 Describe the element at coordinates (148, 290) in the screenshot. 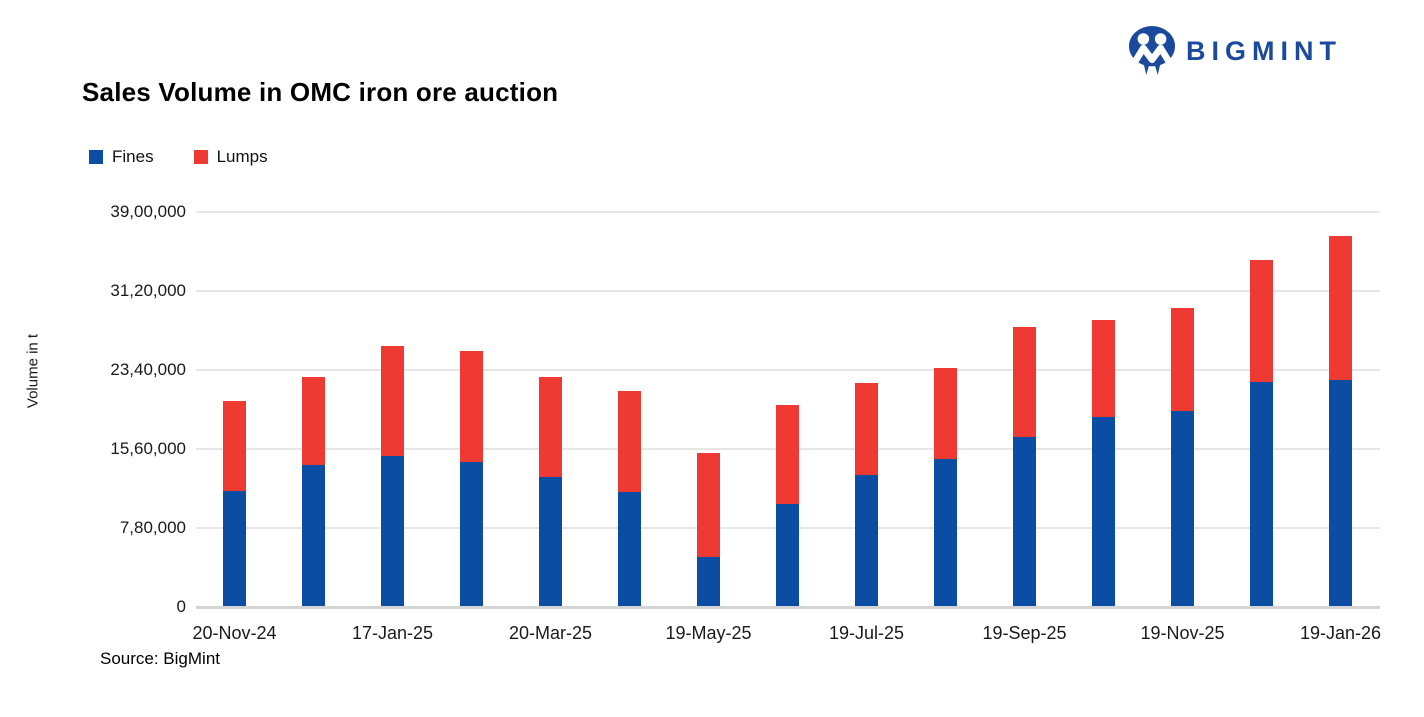

I see `y-tick-label: 31,20,000` at that location.